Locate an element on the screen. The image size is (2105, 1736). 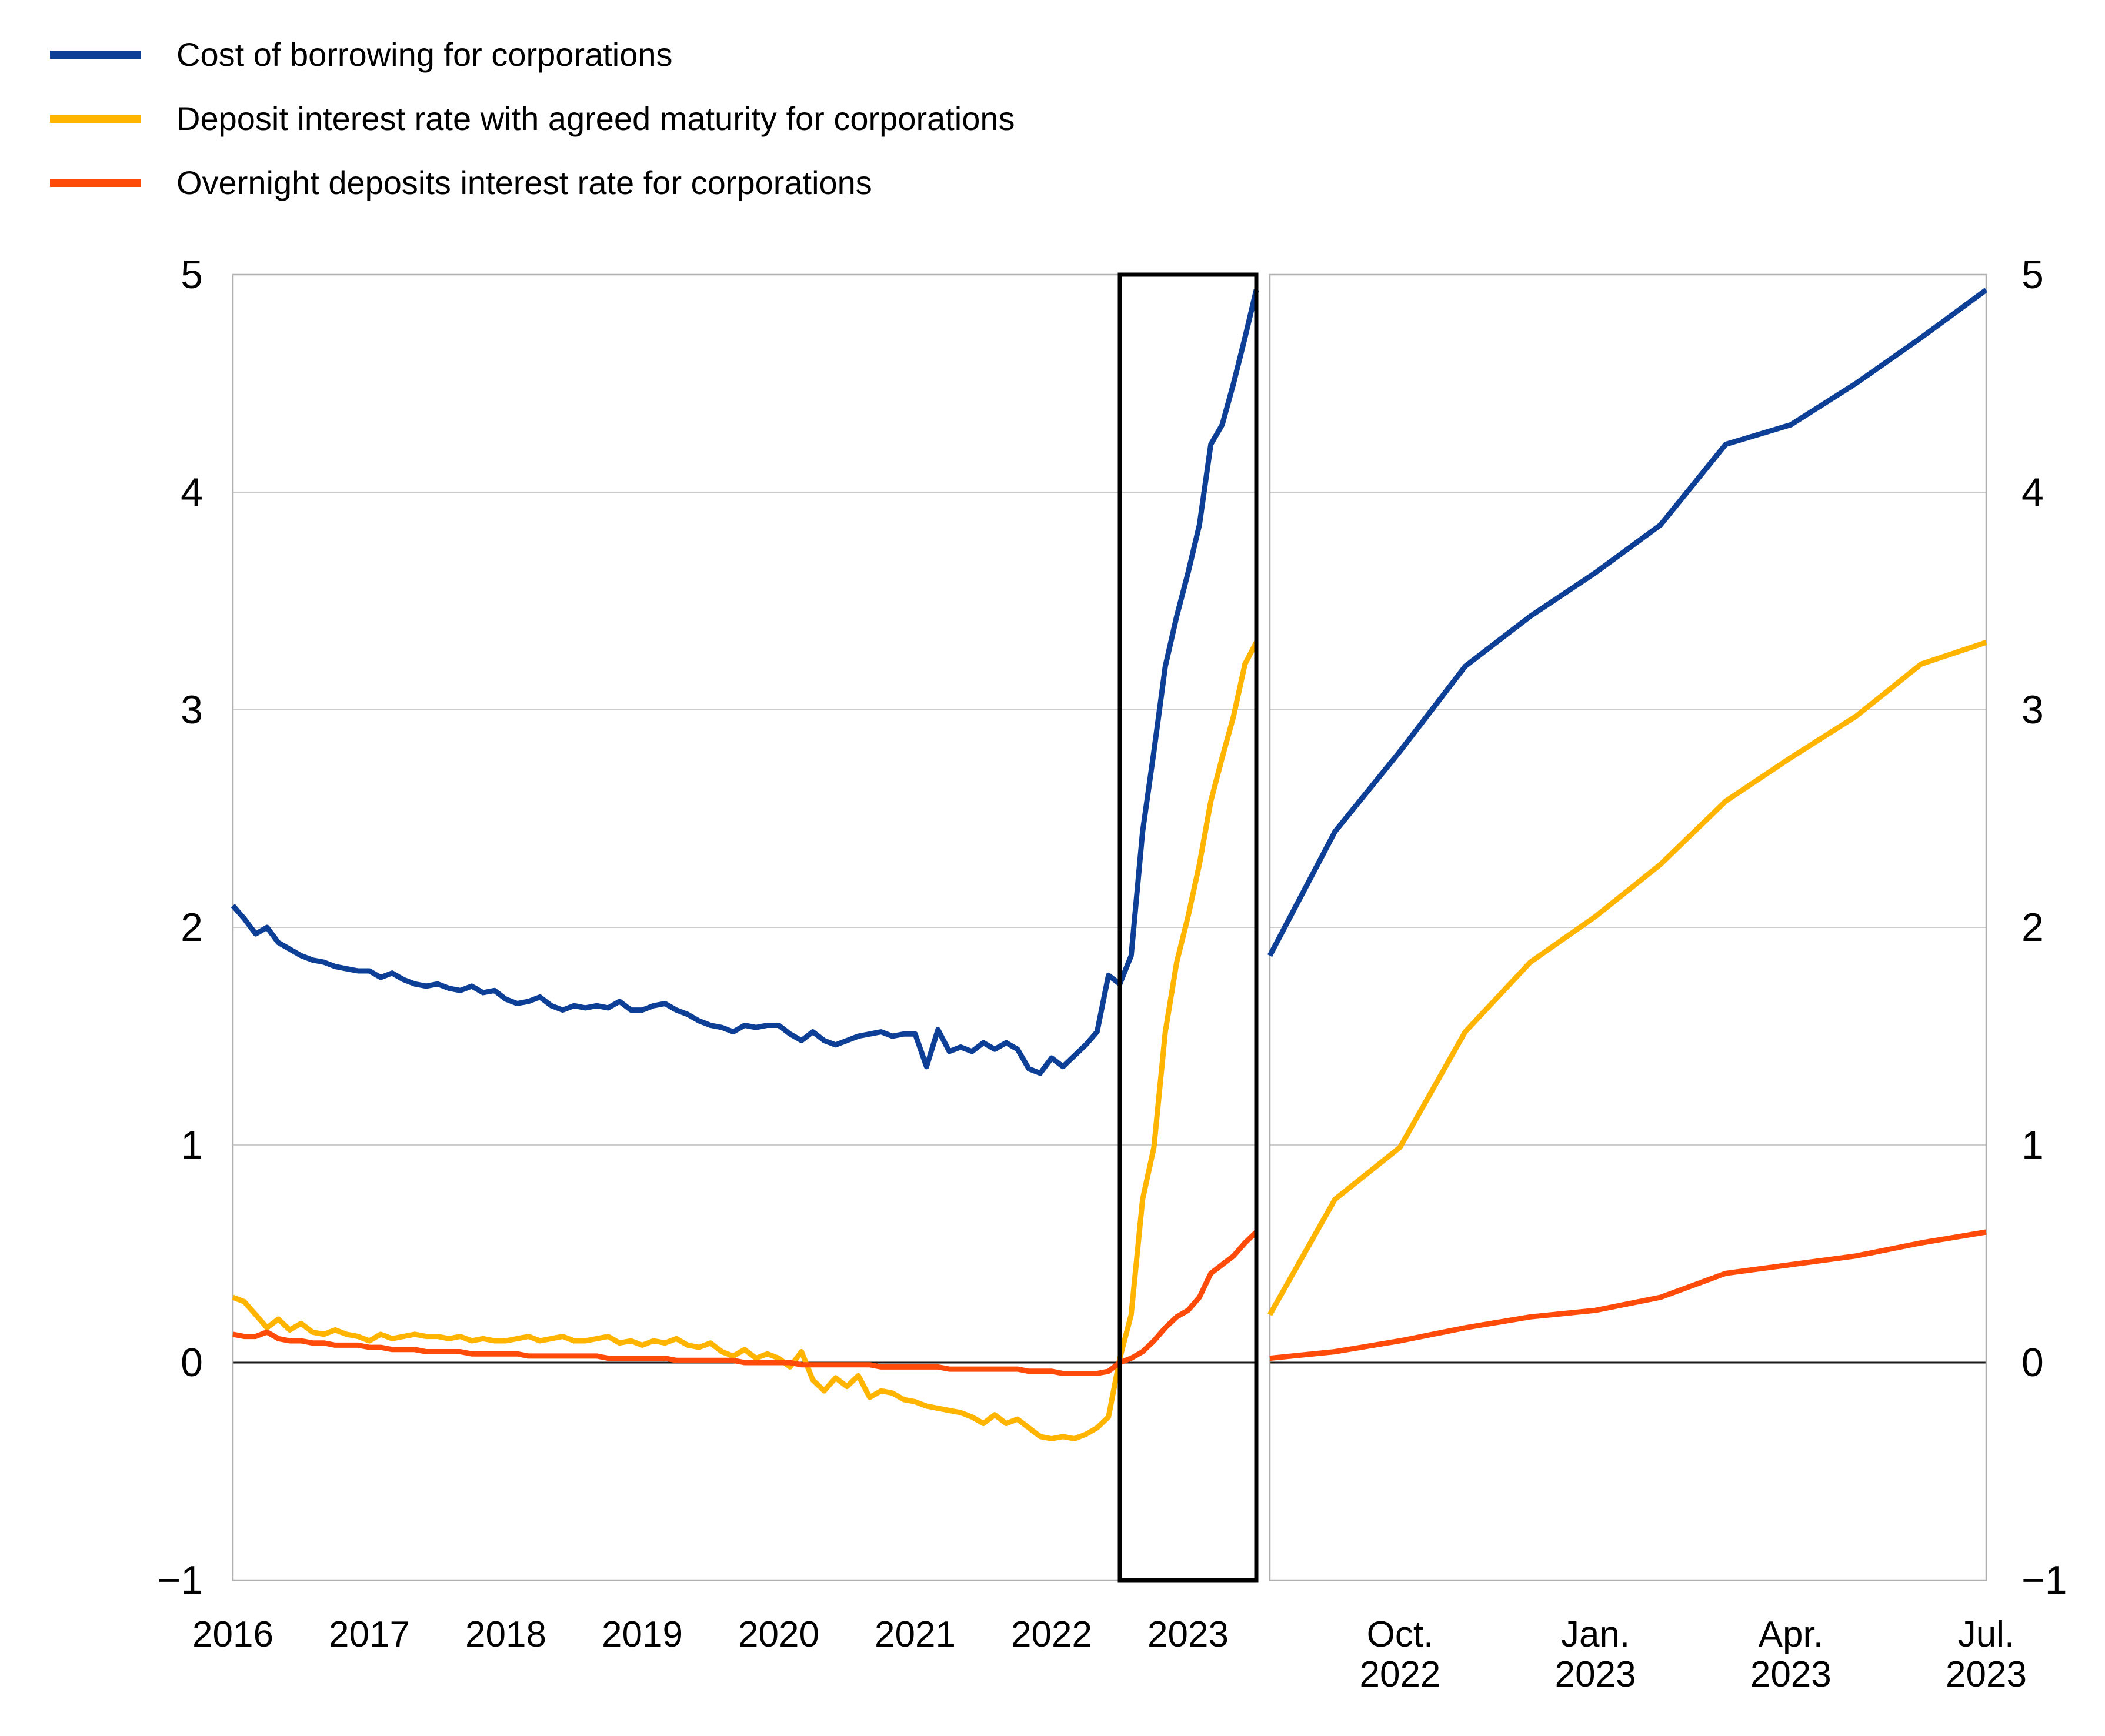
legend-item-label: Cost of borrowing for corporations is located at coordinates (424, 54).